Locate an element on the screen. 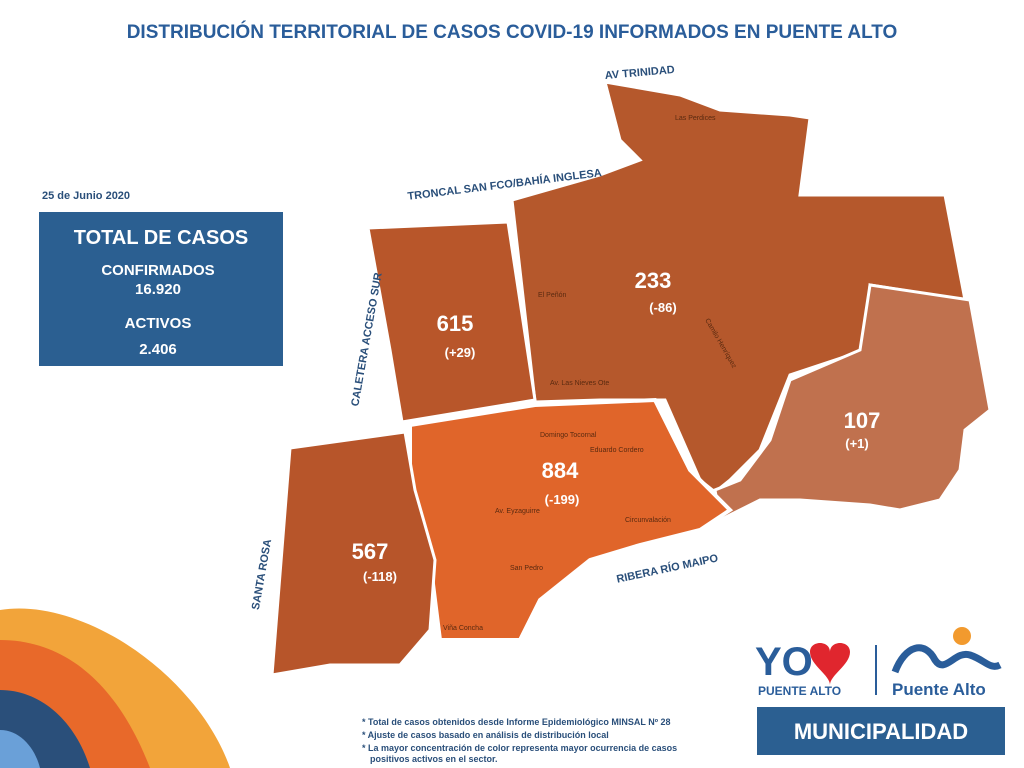  sector-change: (+29) is located at coordinates (460, 352).